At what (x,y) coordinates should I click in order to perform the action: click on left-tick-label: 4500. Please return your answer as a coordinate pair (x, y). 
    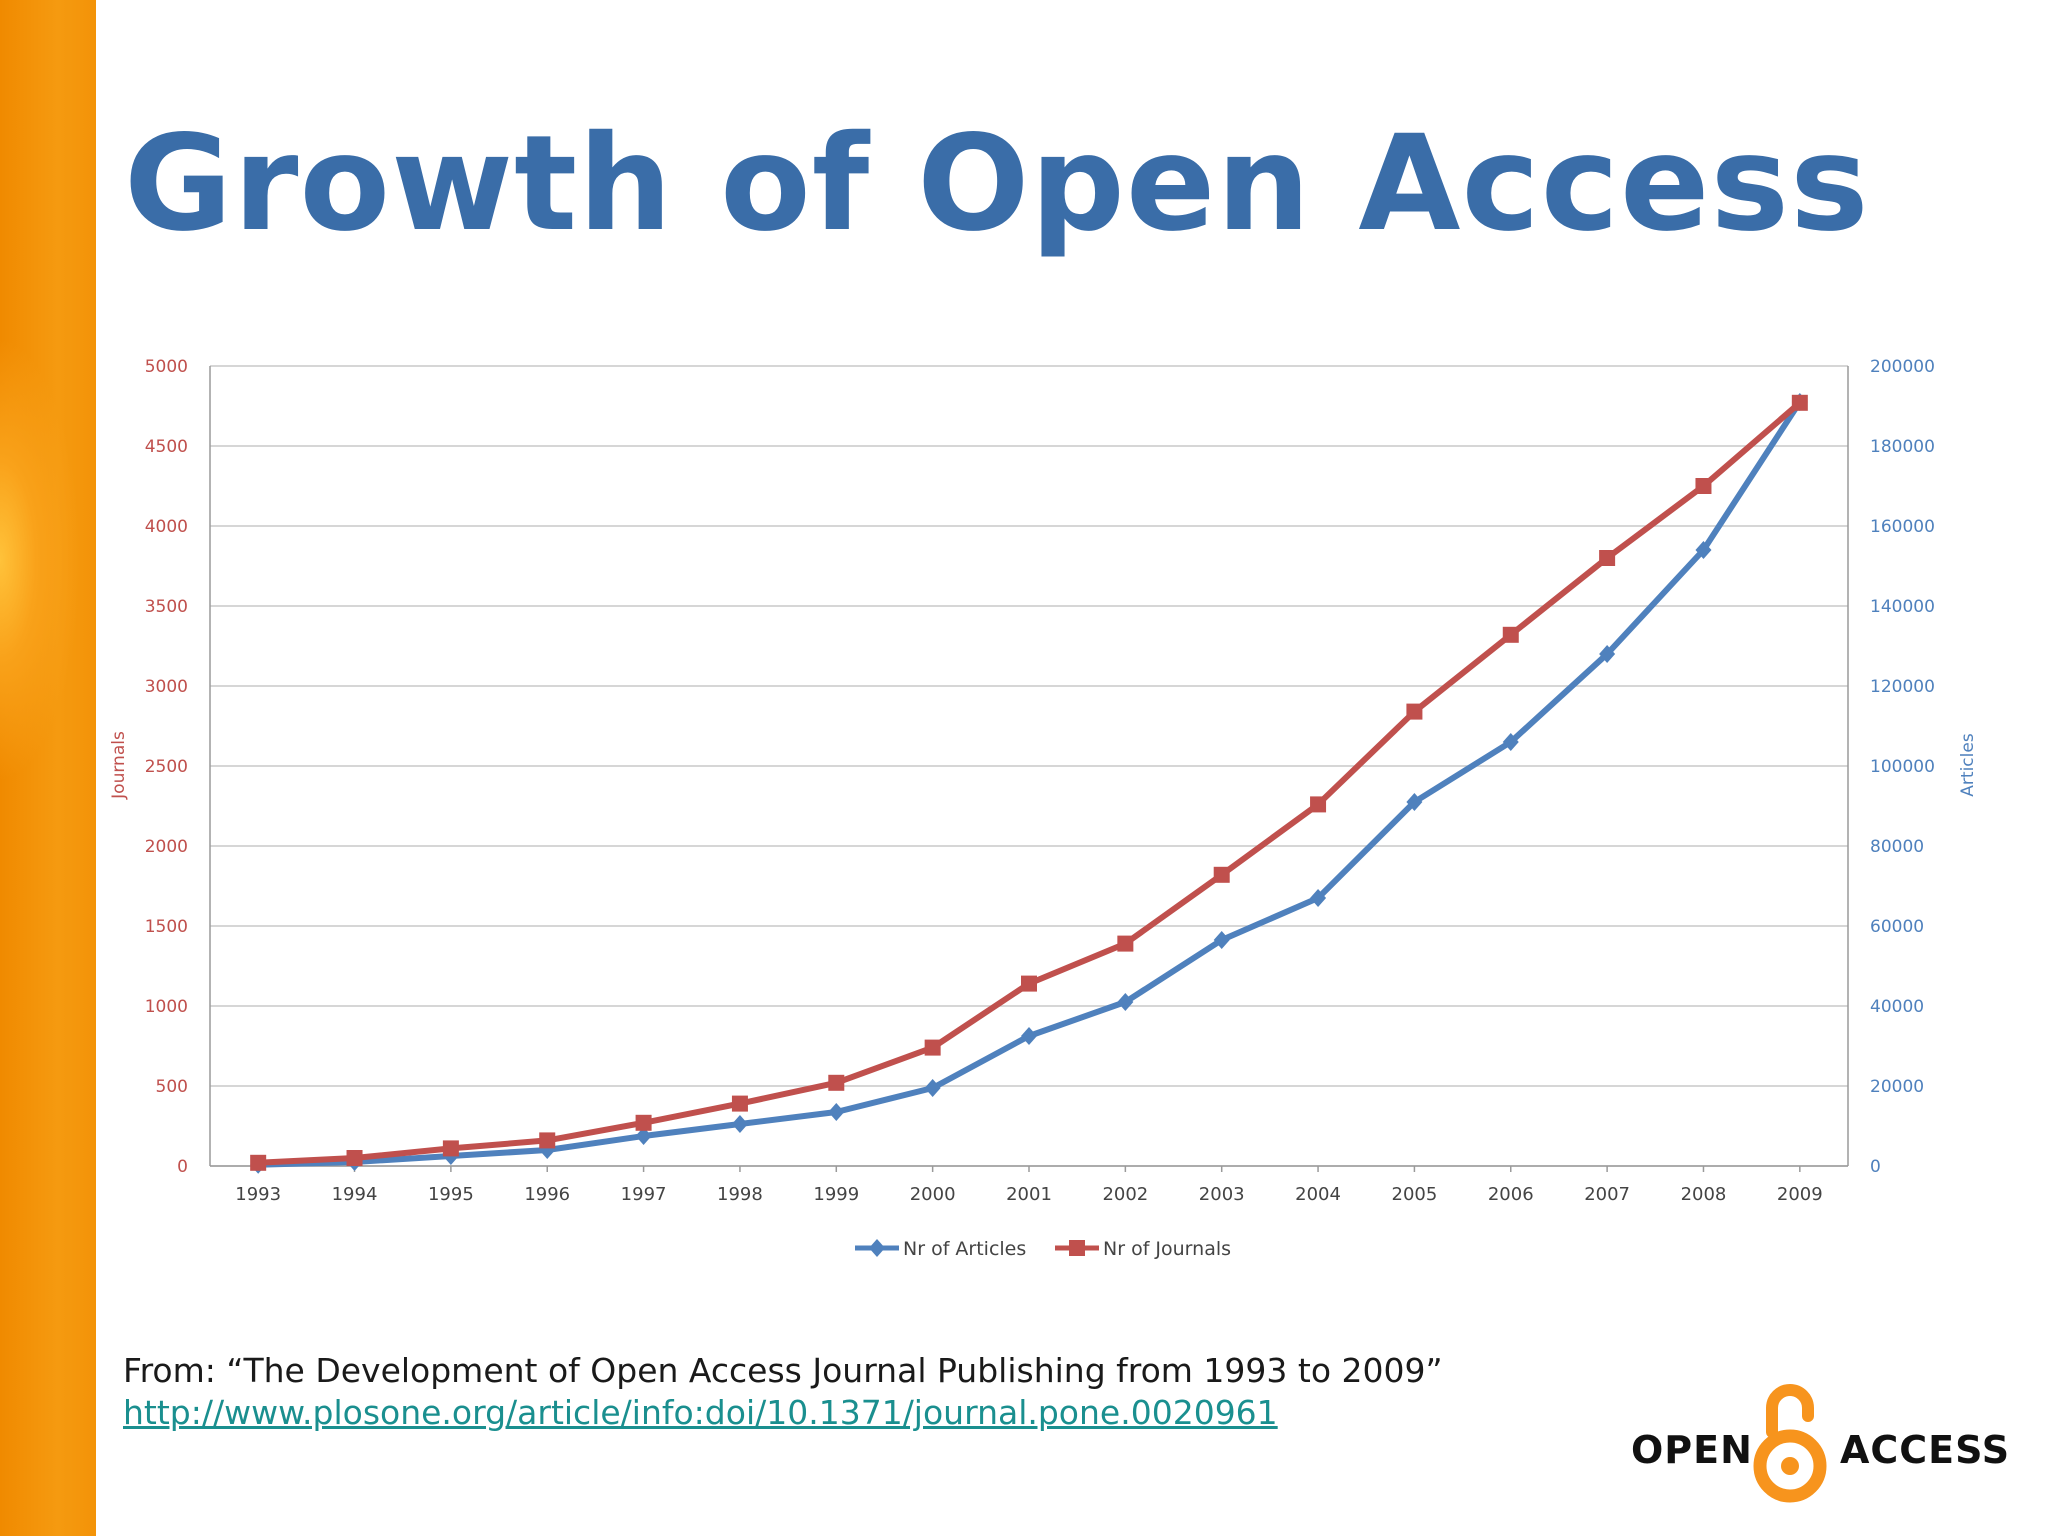
    Looking at the image, I should click on (166, 447).